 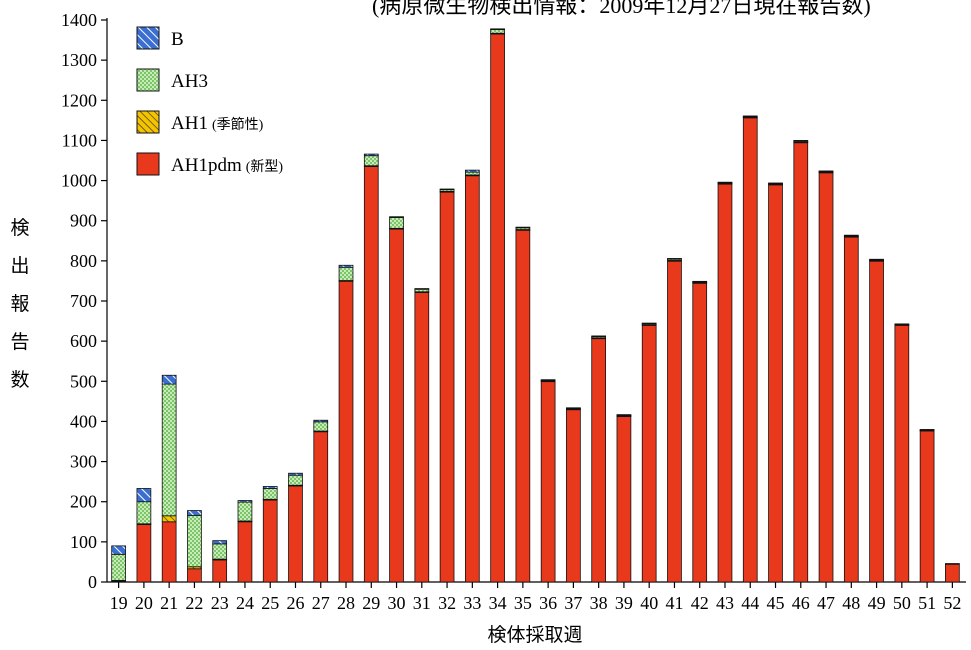 What do you see at coordinates (83, 462) in the screenshot?
I see `y-tick-label: 300` at bounding box center [83, 462].